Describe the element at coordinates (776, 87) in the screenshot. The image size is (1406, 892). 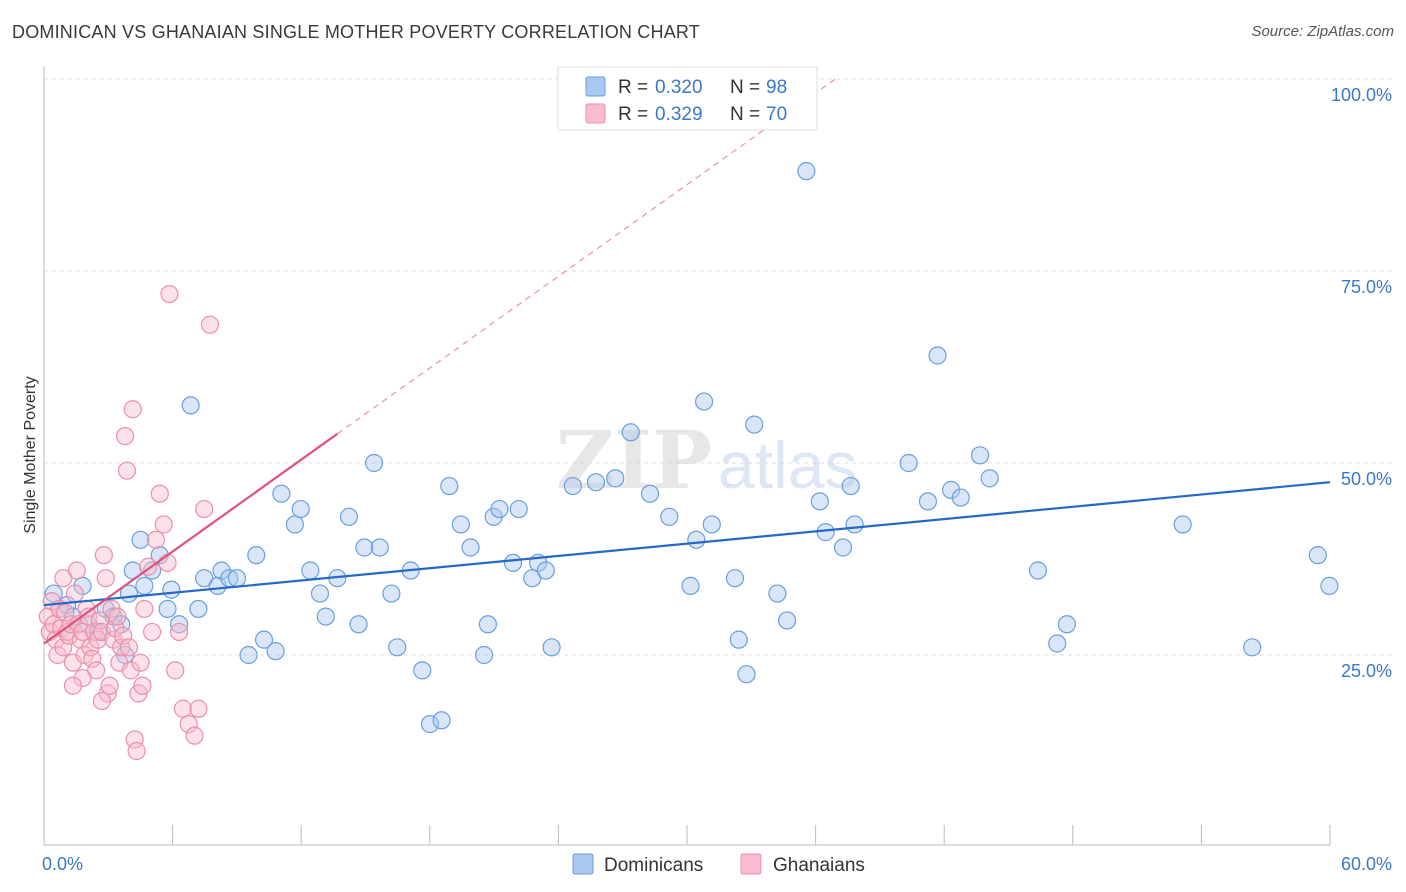
I see `legend-n-value: 98` at that location.